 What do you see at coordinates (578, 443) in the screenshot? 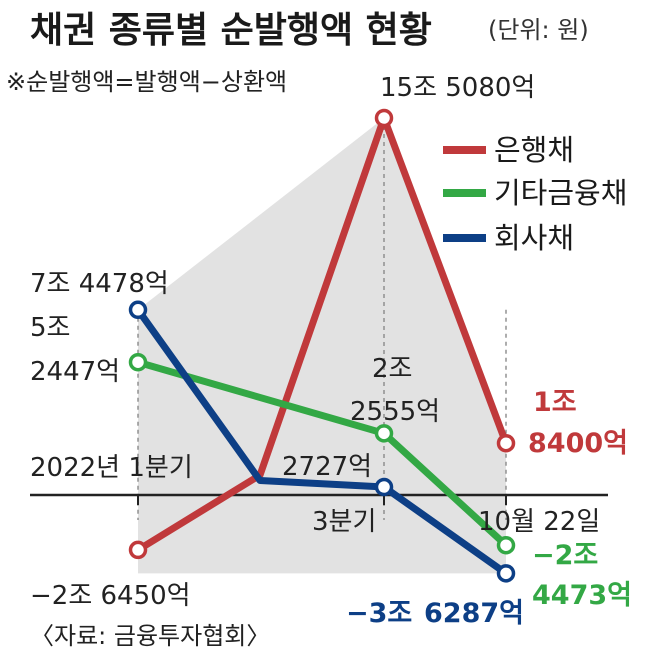
I see `data-label-bank-oct-line2: 8400억` at bounding box center [578, 443].